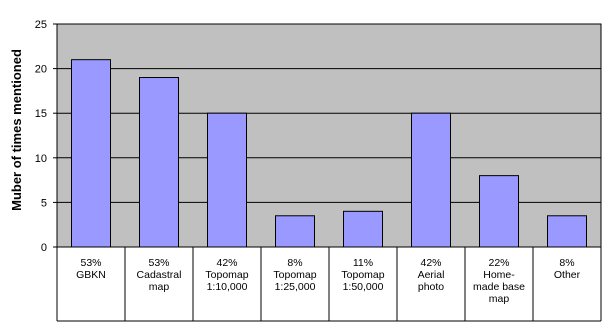  What do you see at coordinates (499, 287) in the screenshot?
I see `x-category-label-line: made base` at bounding box center [499, 287].